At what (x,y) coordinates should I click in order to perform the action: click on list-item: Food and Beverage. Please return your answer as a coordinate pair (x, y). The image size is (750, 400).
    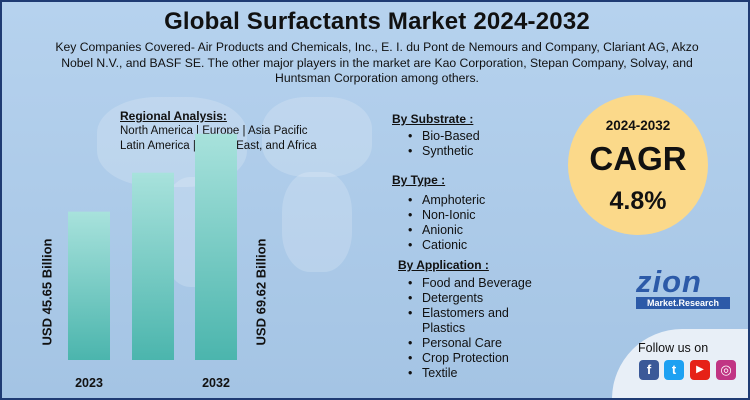
    Looking at the image, I should click on (473, 283).